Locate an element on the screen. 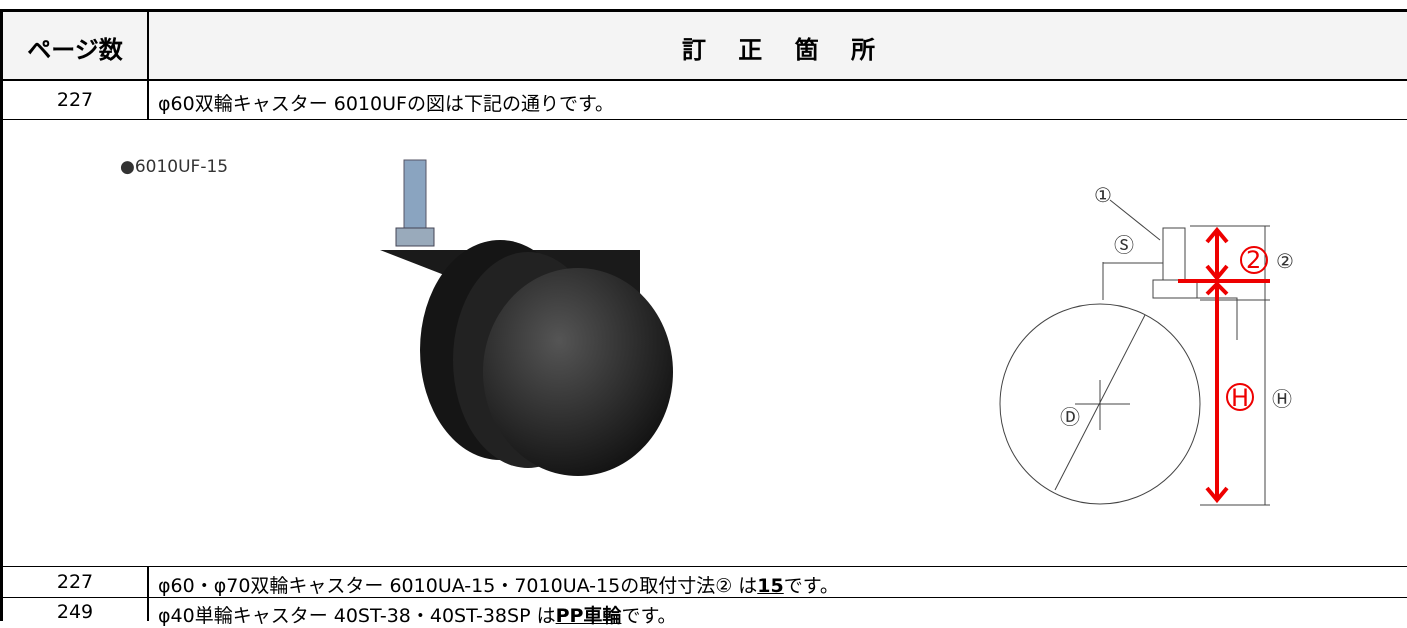 The image size is (1407, 628). diagram-label: Ⓢ is located at coordinates (1124, 245).